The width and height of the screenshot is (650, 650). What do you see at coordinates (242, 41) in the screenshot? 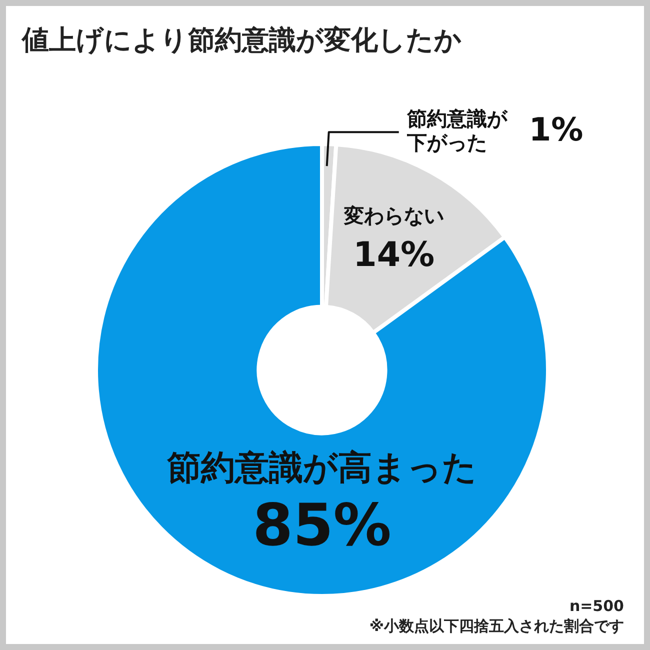
I see `chart-title: 値上げにより節約意識が変化したか` at bounding box center [242, 41].